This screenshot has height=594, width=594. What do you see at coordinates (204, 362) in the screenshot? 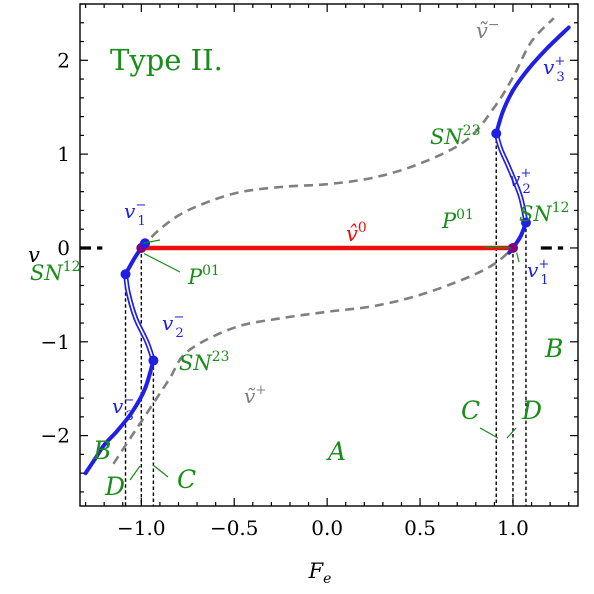
I see `annotation-SN23-left: SN23` at bounding box center [204, 362].